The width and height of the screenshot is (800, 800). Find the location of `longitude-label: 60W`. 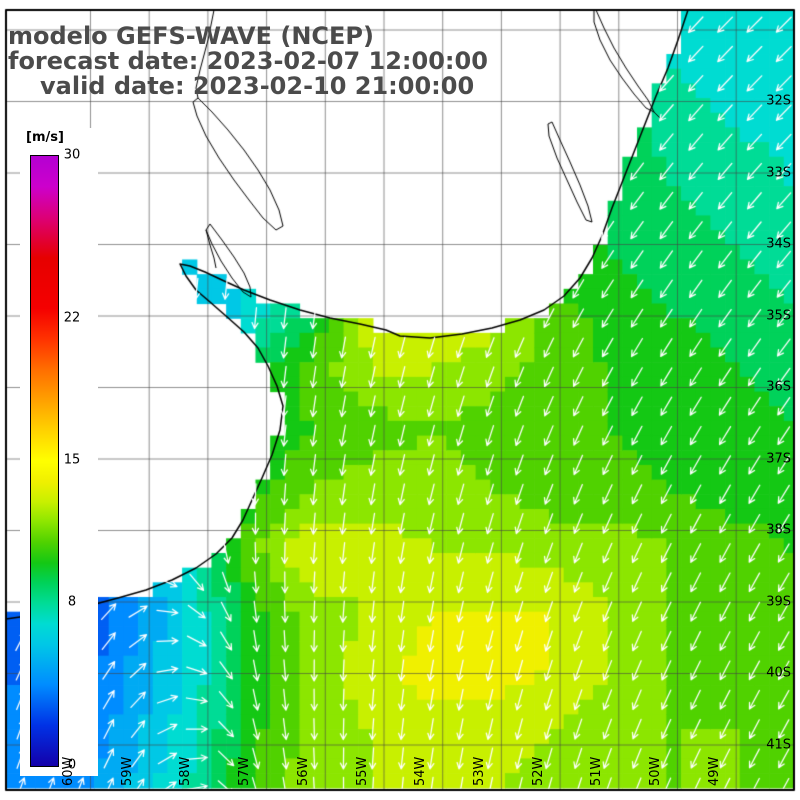

longitude-label: 60W is located at coordinates (68, 771).